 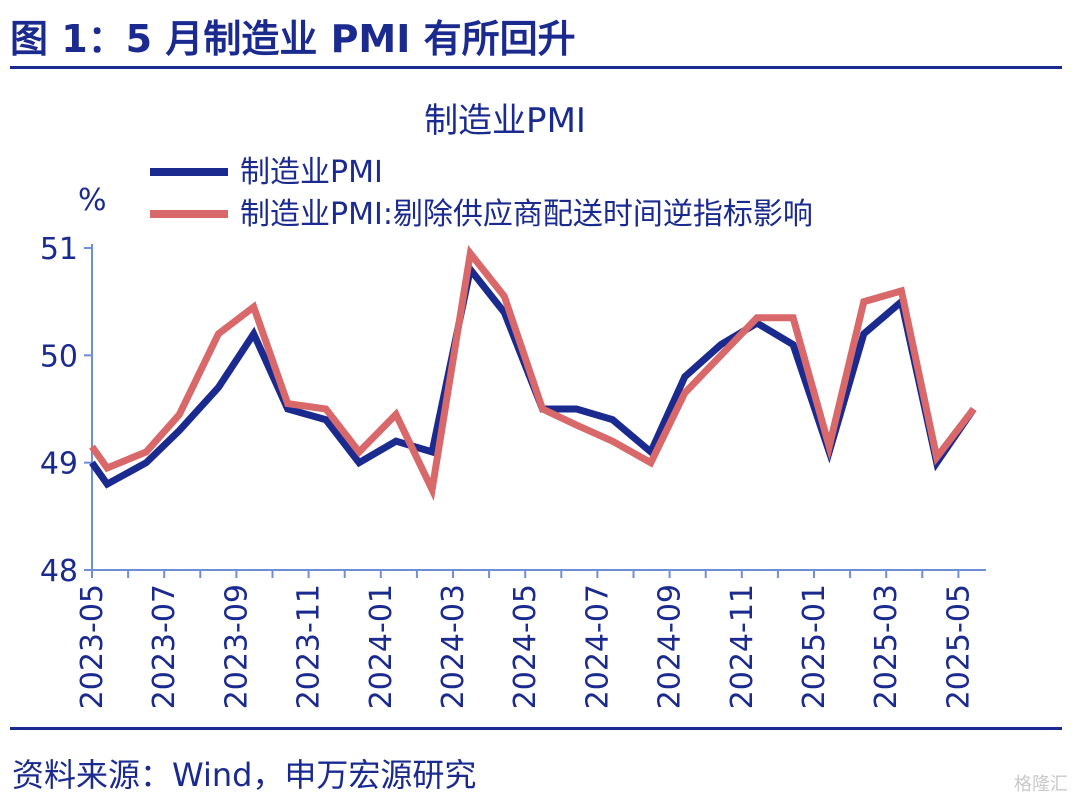 I want to click on x-tick-label: 2024-07, so click(x=597, y=646).